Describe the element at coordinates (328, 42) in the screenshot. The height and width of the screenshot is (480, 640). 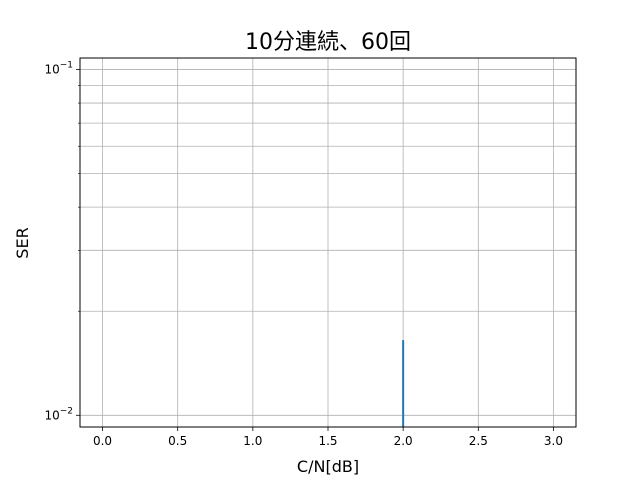
I see `chart-title: 10分連続、60回` at that location.